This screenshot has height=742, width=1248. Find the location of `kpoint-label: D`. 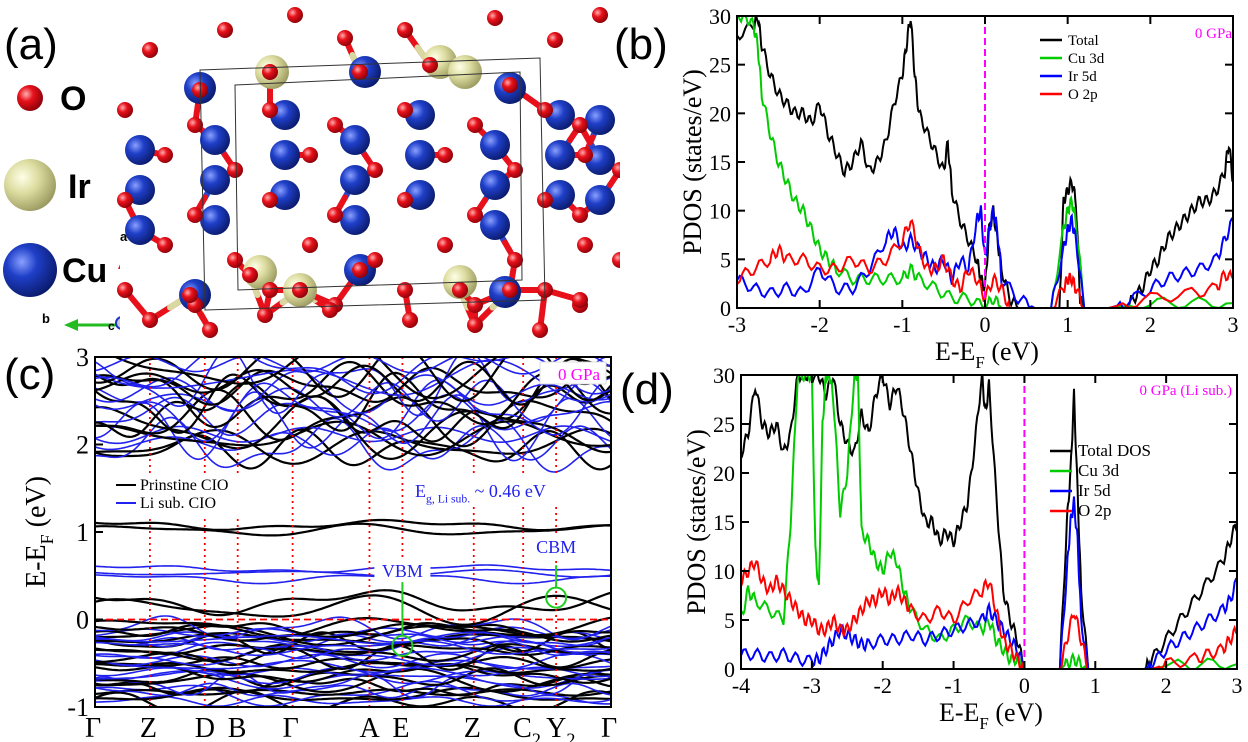

kpoint-label: D is located at coordinates (205, 727).